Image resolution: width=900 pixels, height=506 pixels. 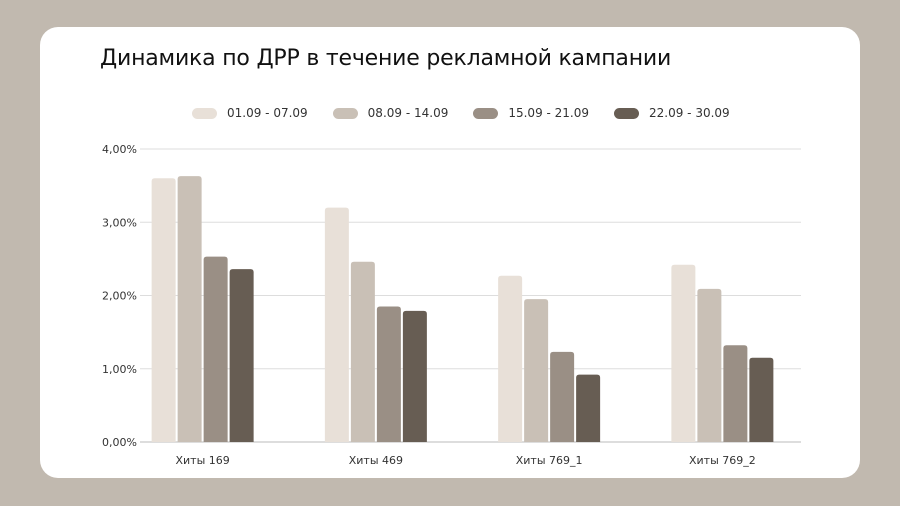 What do you see at coordinates (119, 369) in the screenshot?
I see `y-tick-label: 1,00%` at bounding box center [119, 369].